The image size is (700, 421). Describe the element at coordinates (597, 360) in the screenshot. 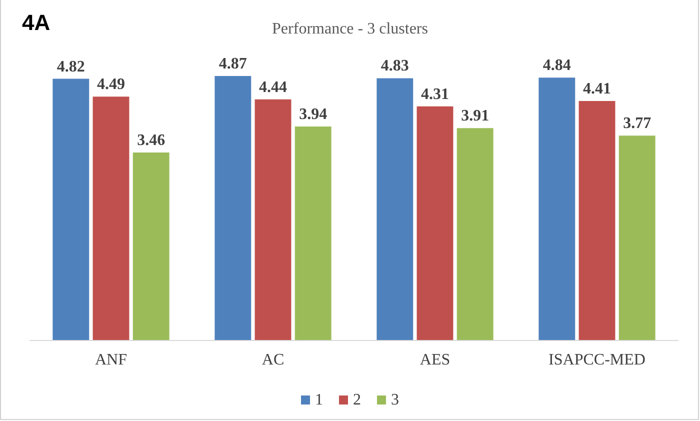

I see `x-tick-label: ISAPCC-MED` at that location.